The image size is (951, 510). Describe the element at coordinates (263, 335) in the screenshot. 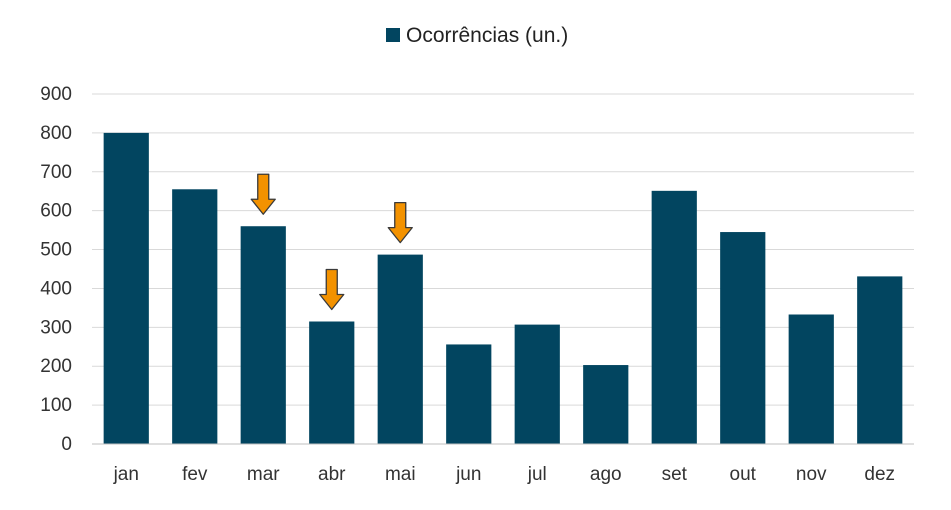

I see `bar-mar` at that location.